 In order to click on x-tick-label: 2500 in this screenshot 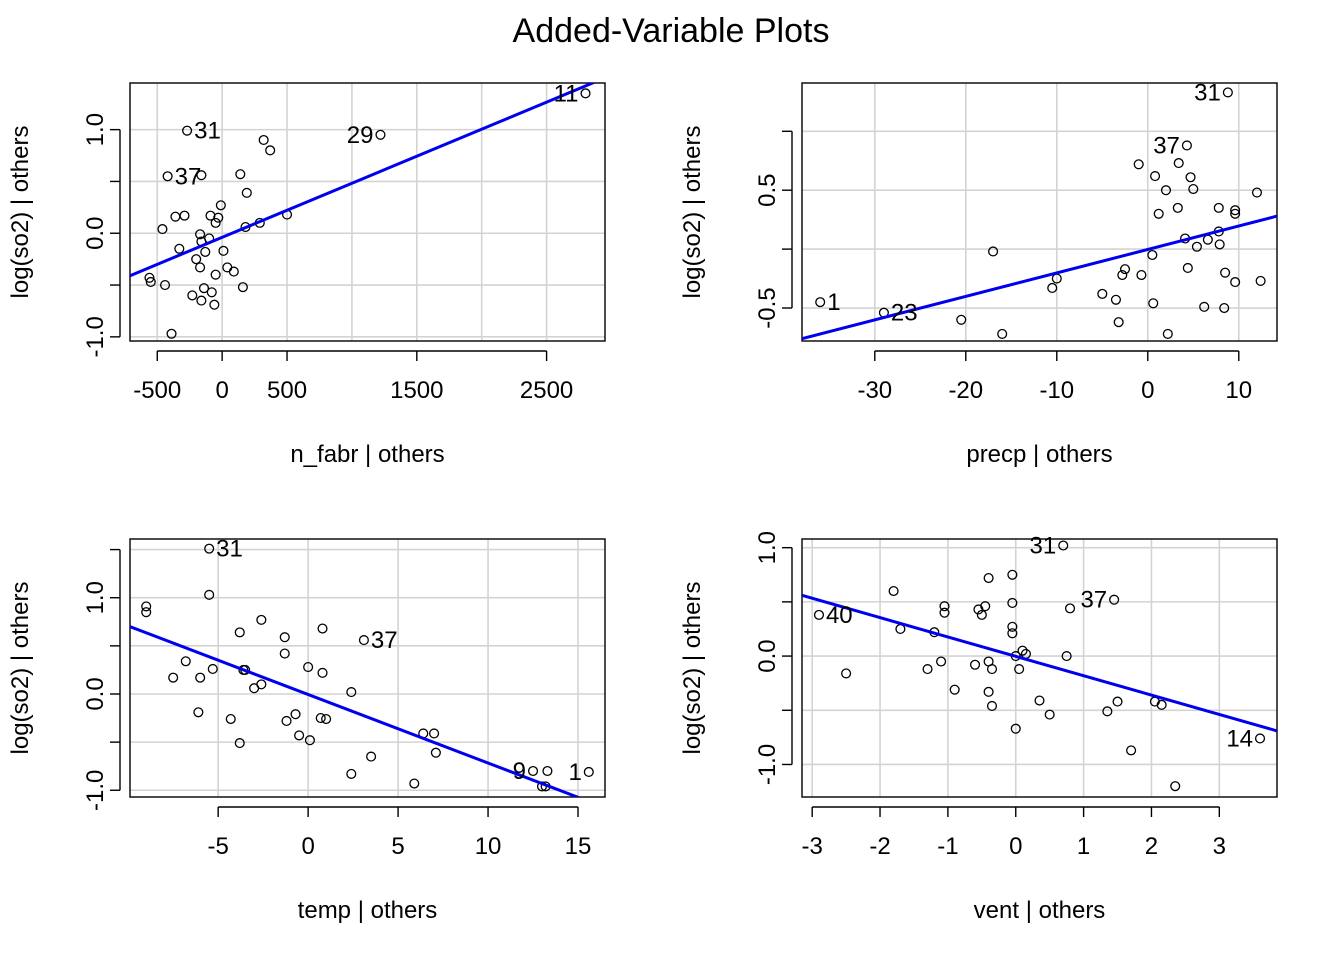, I will do `click(546, 390)`.